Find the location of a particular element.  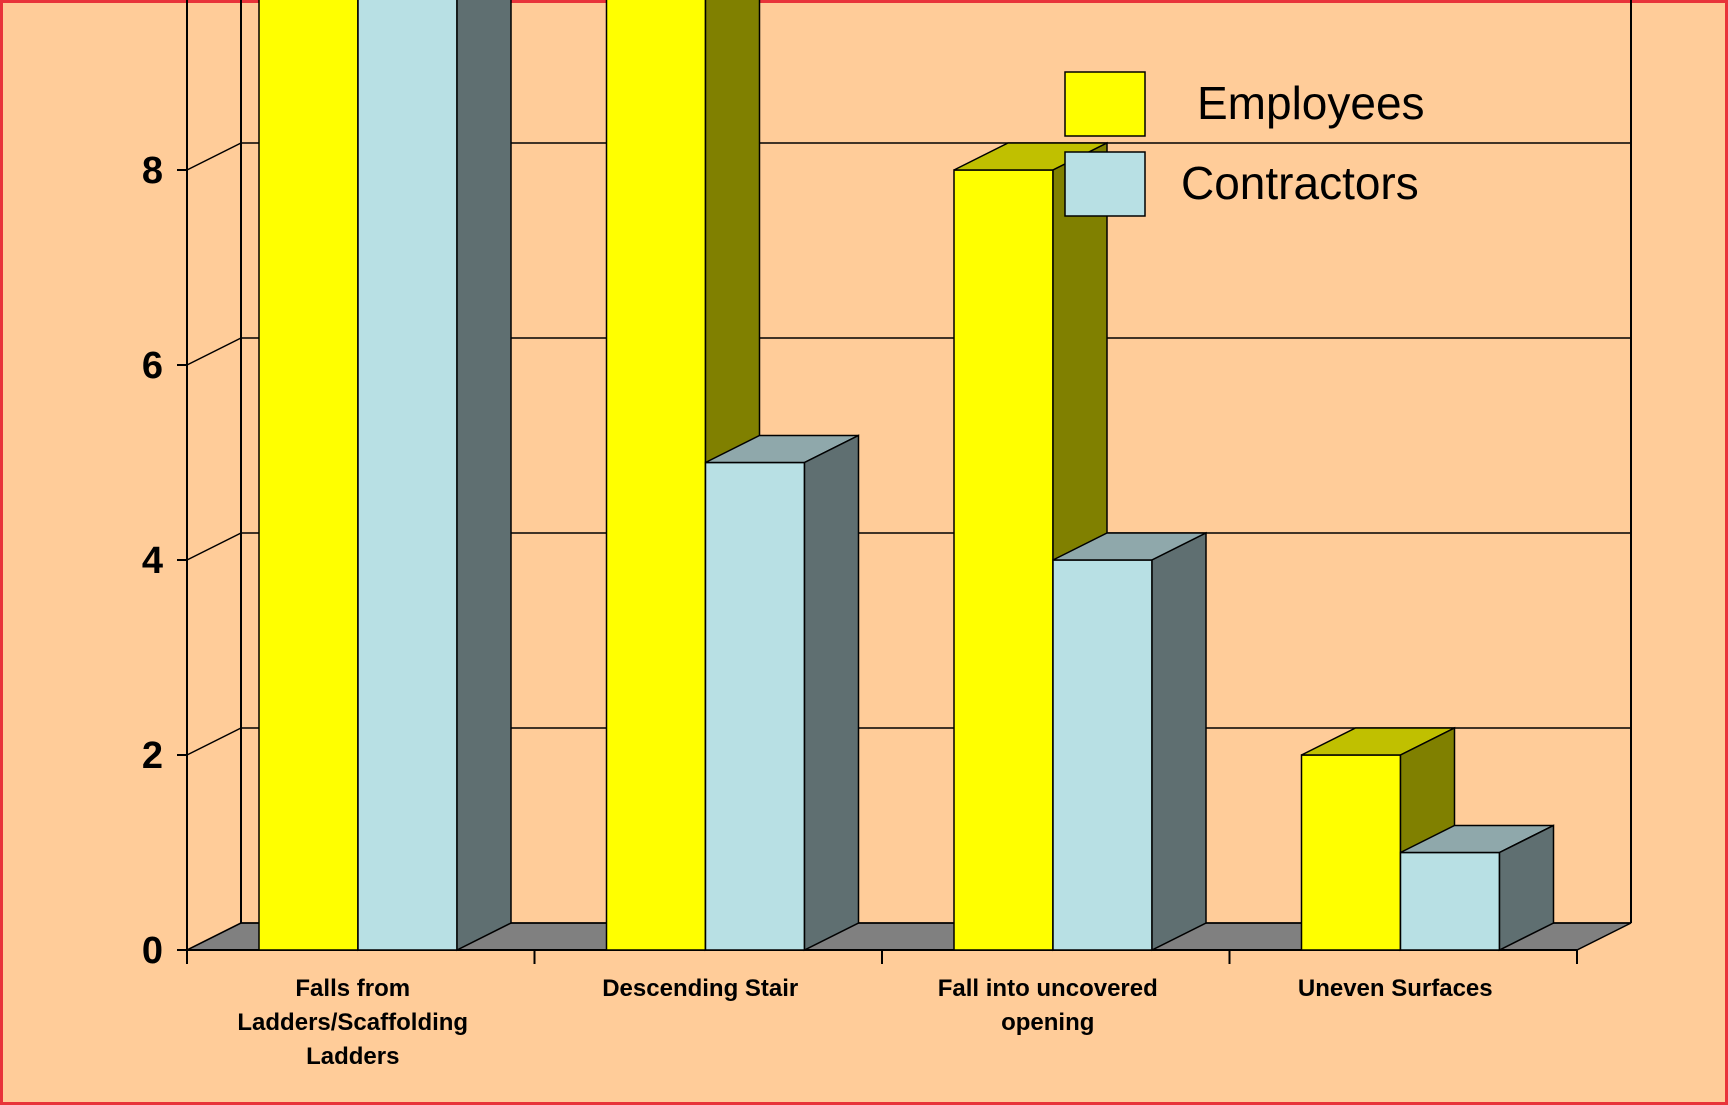

legend-label-employees: Employees is located at coordinates (1311, 103).